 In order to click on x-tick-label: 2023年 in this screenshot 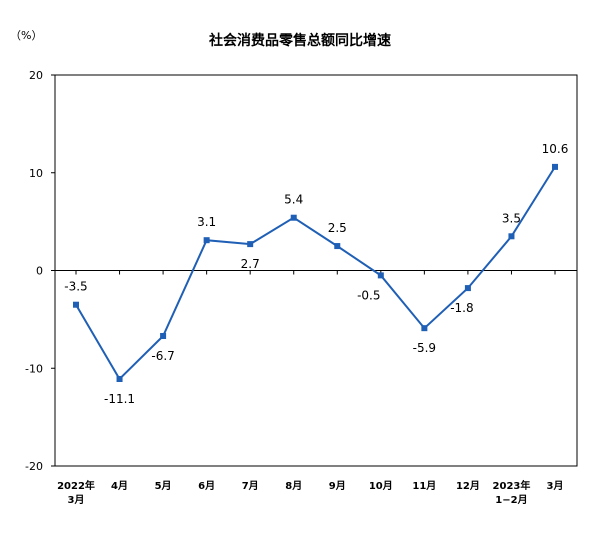, I will do `click(512, 485)`.